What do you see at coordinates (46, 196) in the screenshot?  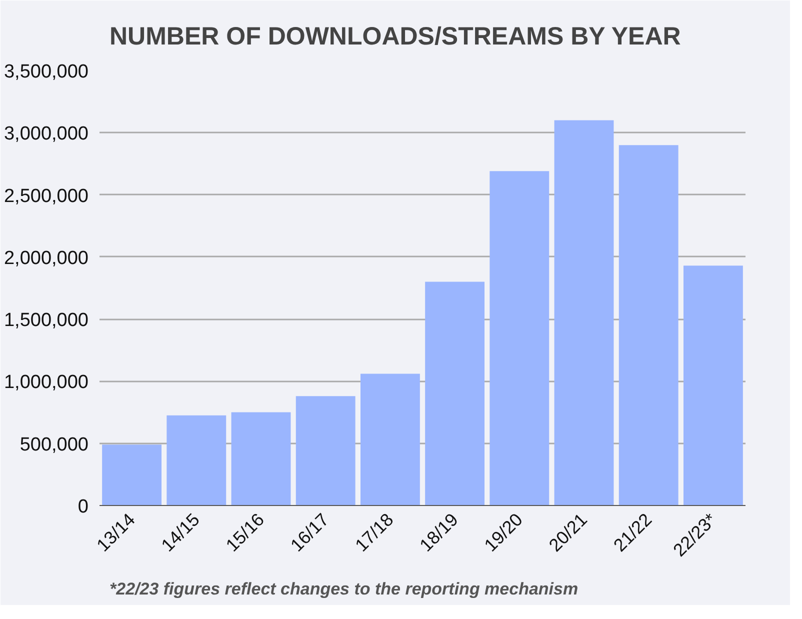 I see `y-tick-label: 2,500,000` at bounding box center [46, 196].